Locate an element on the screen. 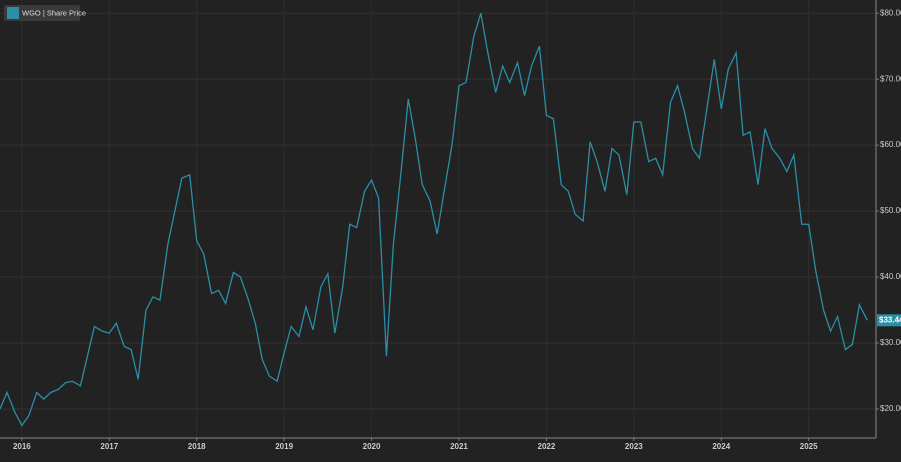 Image resolution: width=901 pixels, height=462 pixels. y-tick-label: $60.00 is located at coordinates (890, 144).